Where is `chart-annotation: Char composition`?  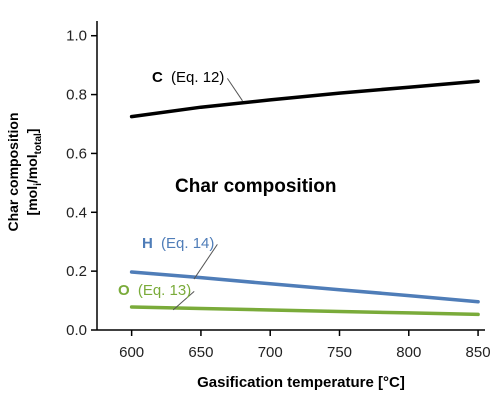
chart-annotation: Char composition is located at coordinates (256, 186).